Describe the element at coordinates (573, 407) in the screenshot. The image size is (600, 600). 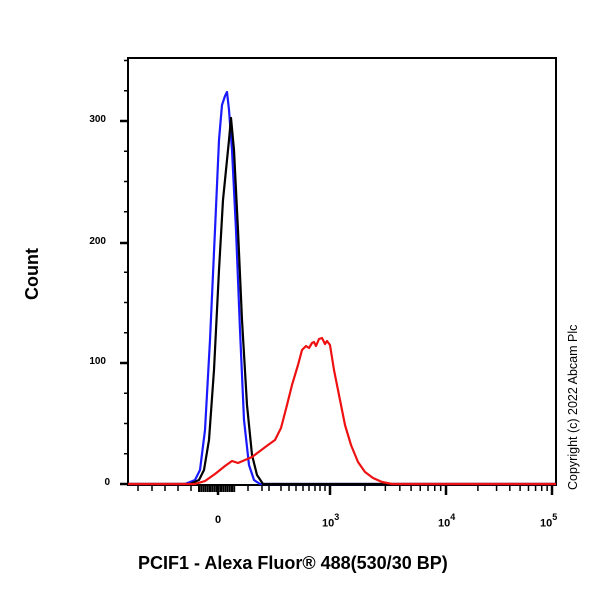
I see `copyright-notice: Copyright (c) 2022 Abcam Plc` at that location.